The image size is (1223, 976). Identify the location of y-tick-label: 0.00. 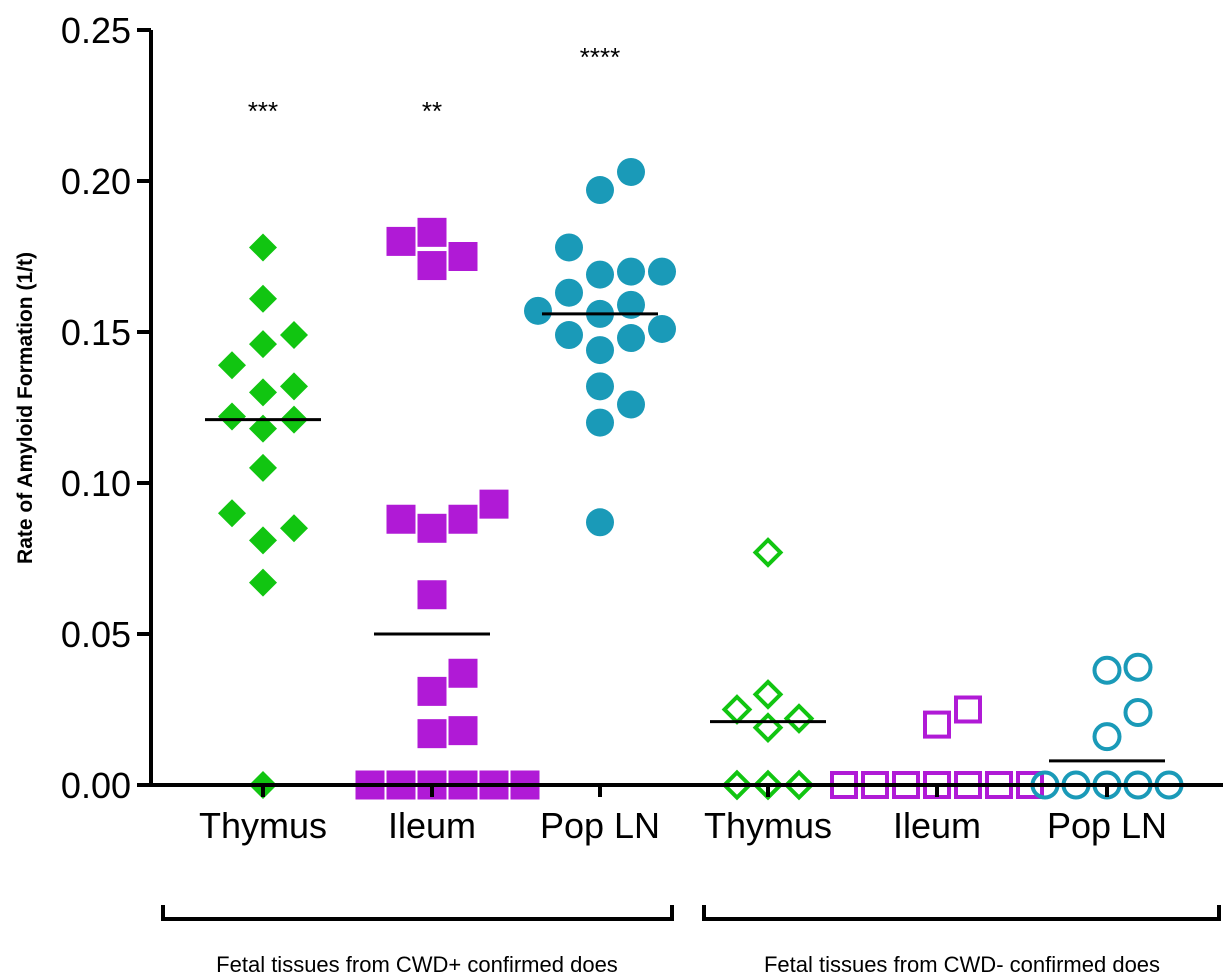
(96, 785).